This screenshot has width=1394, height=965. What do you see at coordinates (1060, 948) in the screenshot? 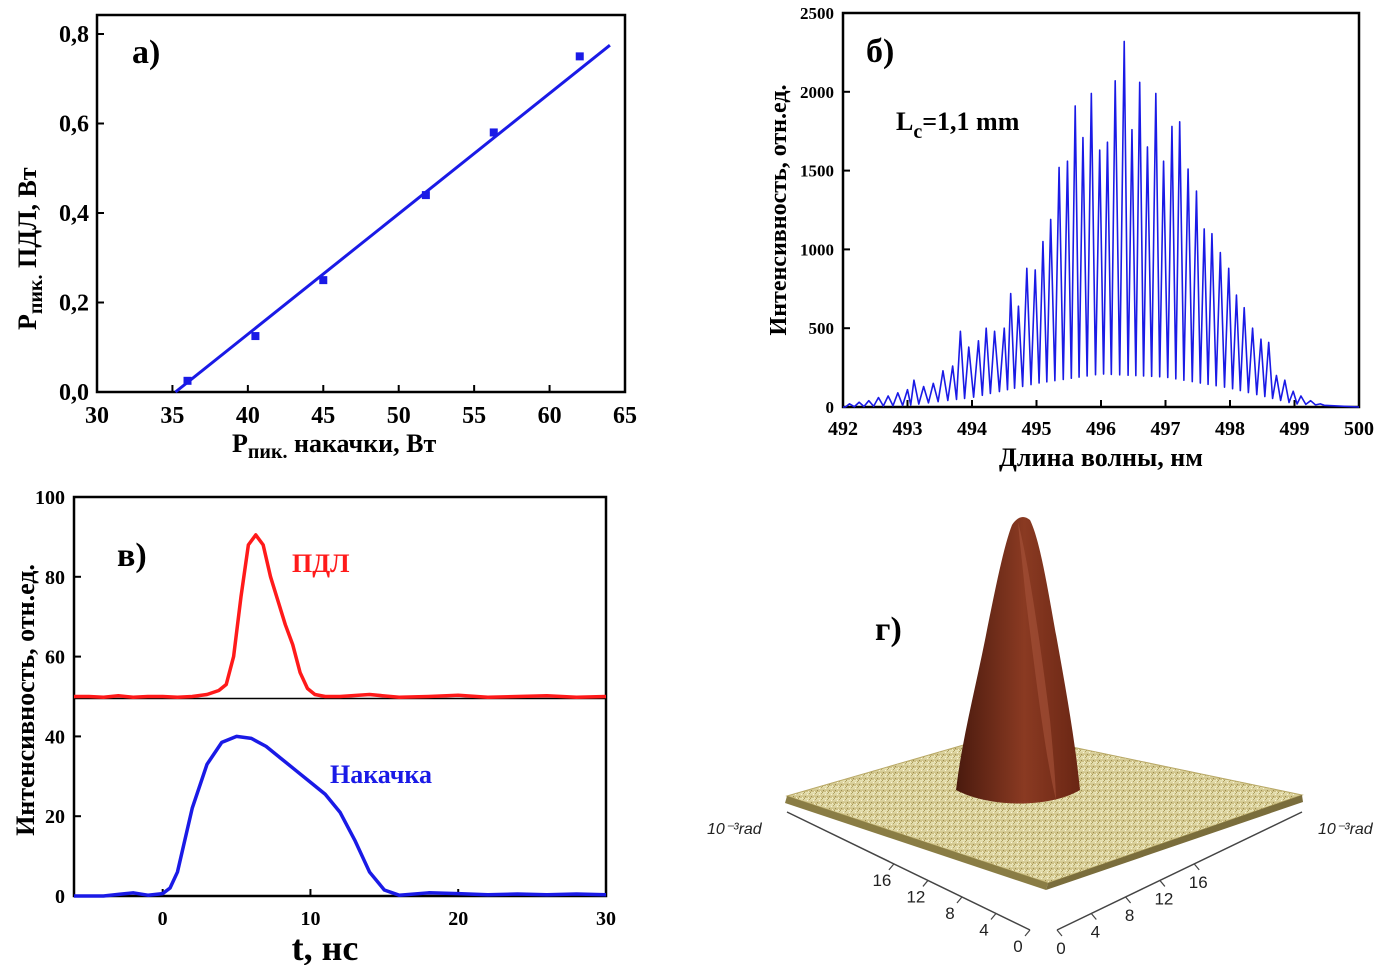
I see `right-axis-tick-label: 0` at bounding box center [1060, 948].